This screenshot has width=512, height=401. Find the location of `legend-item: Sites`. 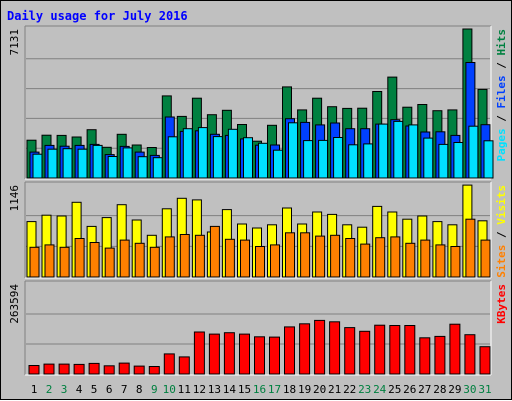

legend-item: Sites is located at coordinates (501, 261).